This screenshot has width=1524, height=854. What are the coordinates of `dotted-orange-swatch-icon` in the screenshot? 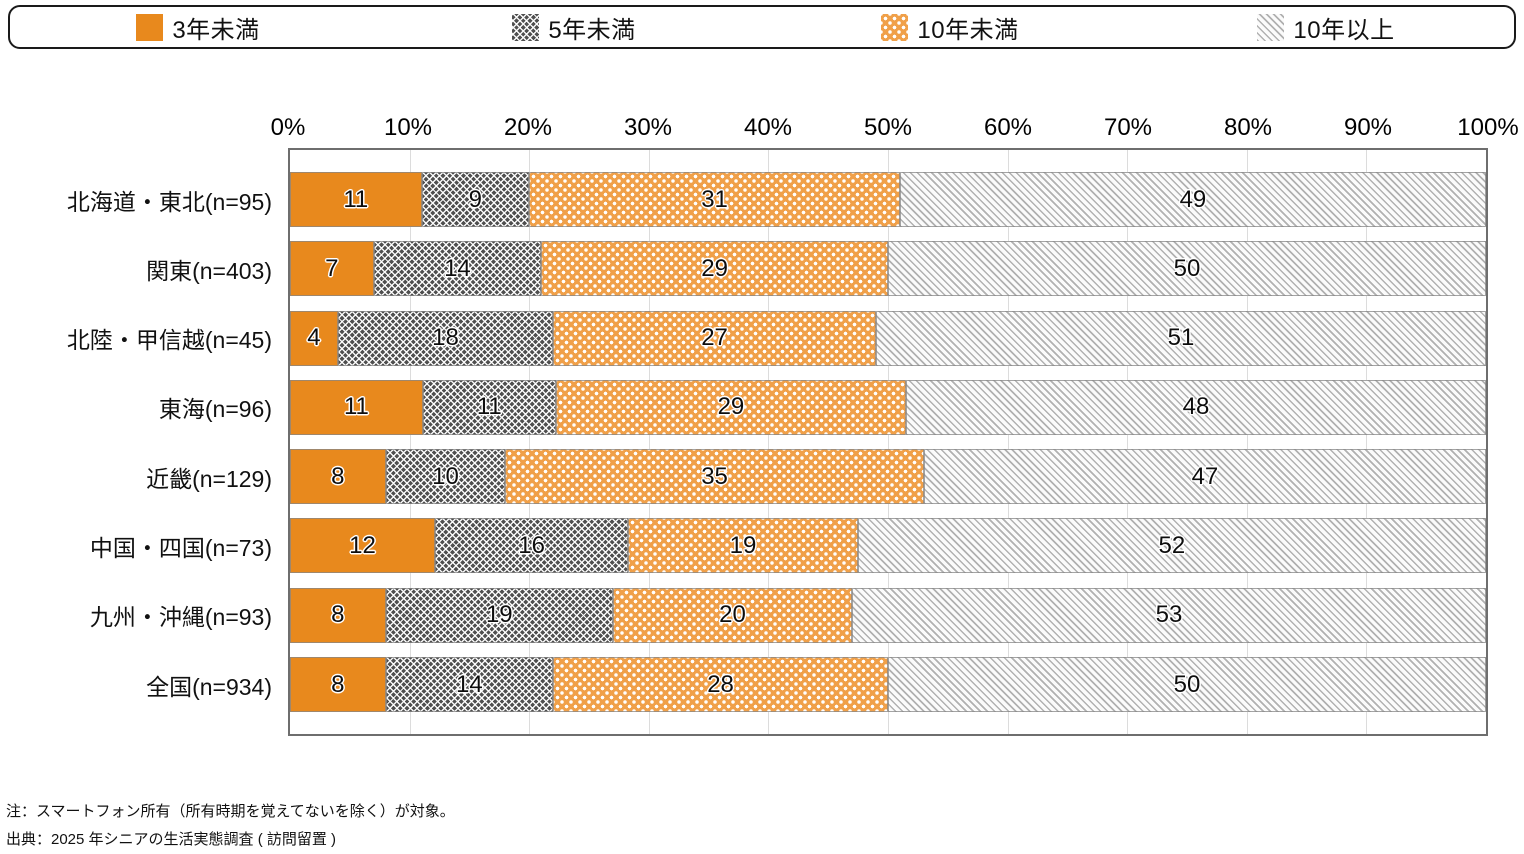 It's located at (895, 27).